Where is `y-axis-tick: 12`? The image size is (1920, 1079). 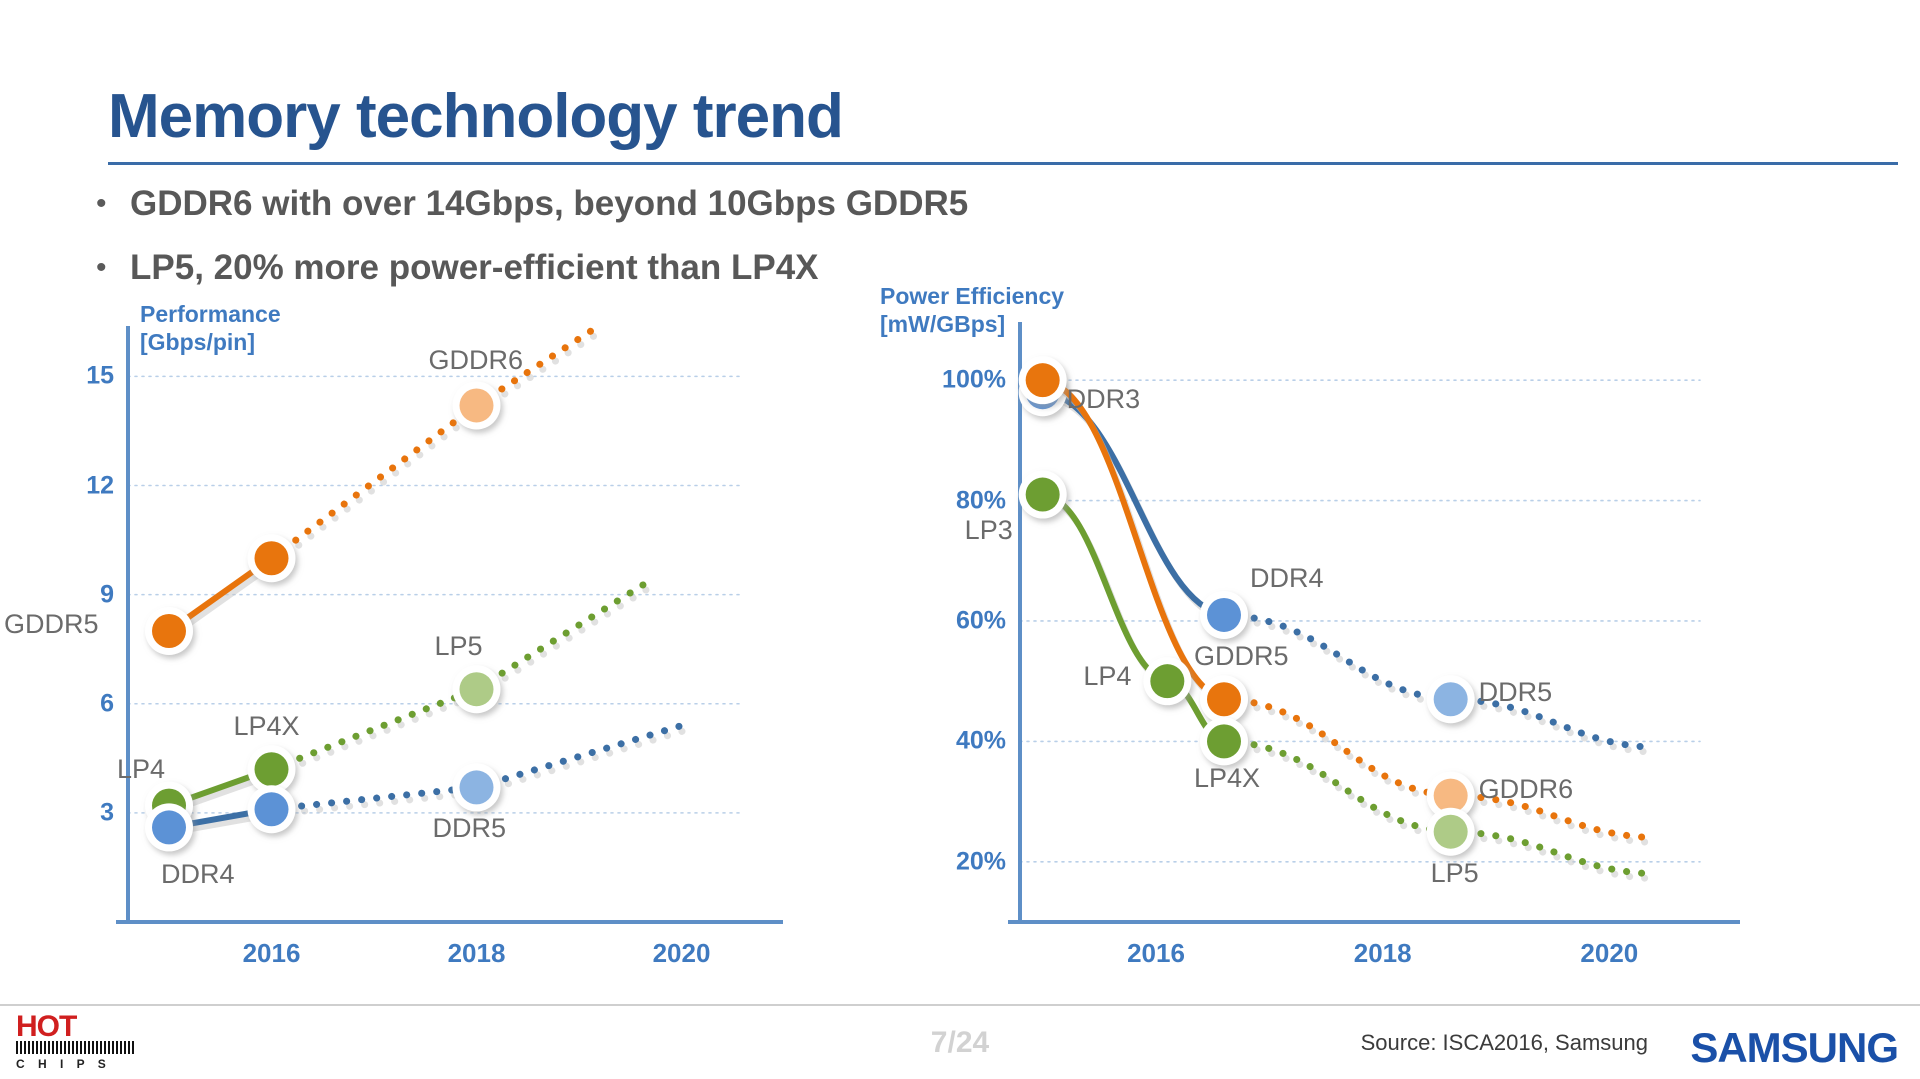
y-axis-tick: 12 is located at coordinates (100, 485).